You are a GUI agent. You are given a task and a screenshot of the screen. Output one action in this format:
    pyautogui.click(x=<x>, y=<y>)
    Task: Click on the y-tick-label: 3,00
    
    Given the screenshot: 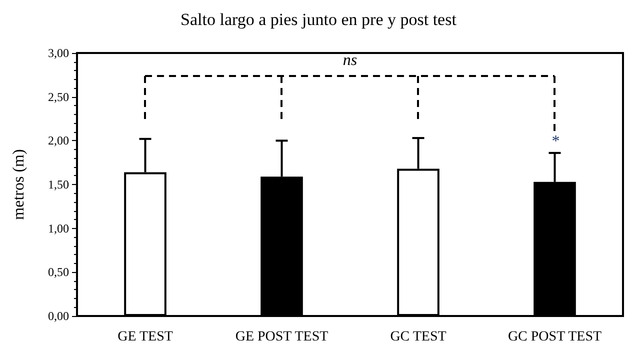 What is the action you would take?
    pyautogui.click(x=58, y=53)
    